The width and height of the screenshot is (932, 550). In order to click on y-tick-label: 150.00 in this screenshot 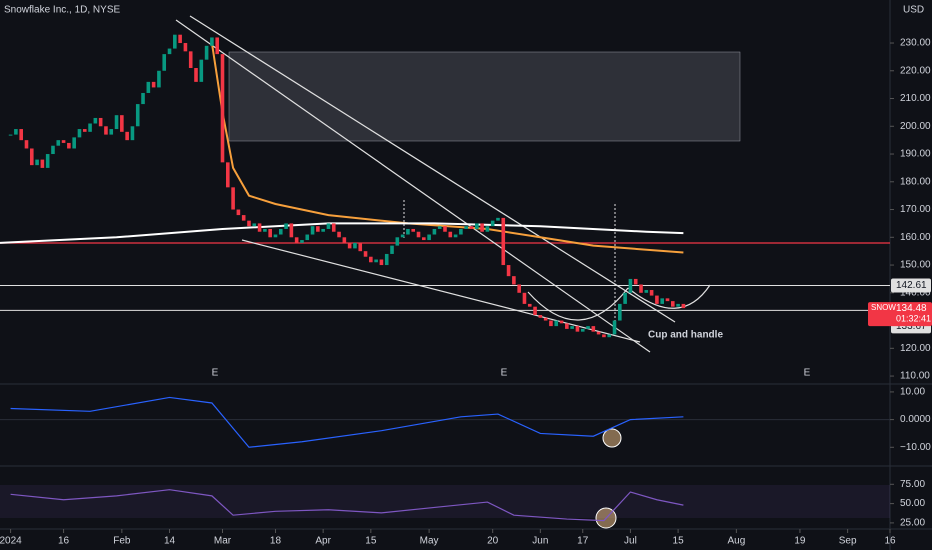, I will do `click(915, 265)`.